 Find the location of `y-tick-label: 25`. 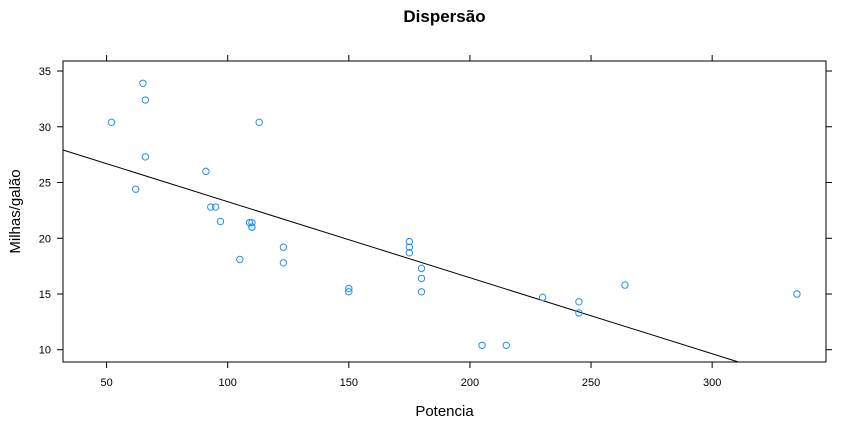

y-tick-label: 25 is located at coordinates (45, 184).